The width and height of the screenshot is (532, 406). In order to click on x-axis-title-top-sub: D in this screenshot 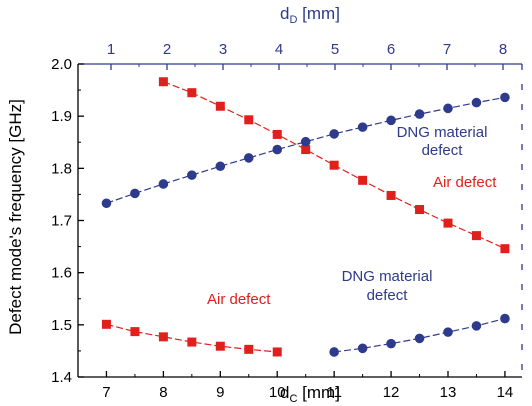, I will do `click(294, 20)`.